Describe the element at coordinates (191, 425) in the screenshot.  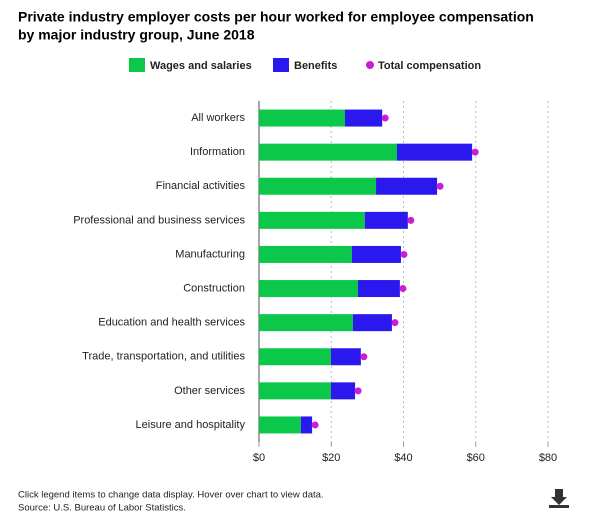
I see `category-label: Leisure and hospitality` at that location.